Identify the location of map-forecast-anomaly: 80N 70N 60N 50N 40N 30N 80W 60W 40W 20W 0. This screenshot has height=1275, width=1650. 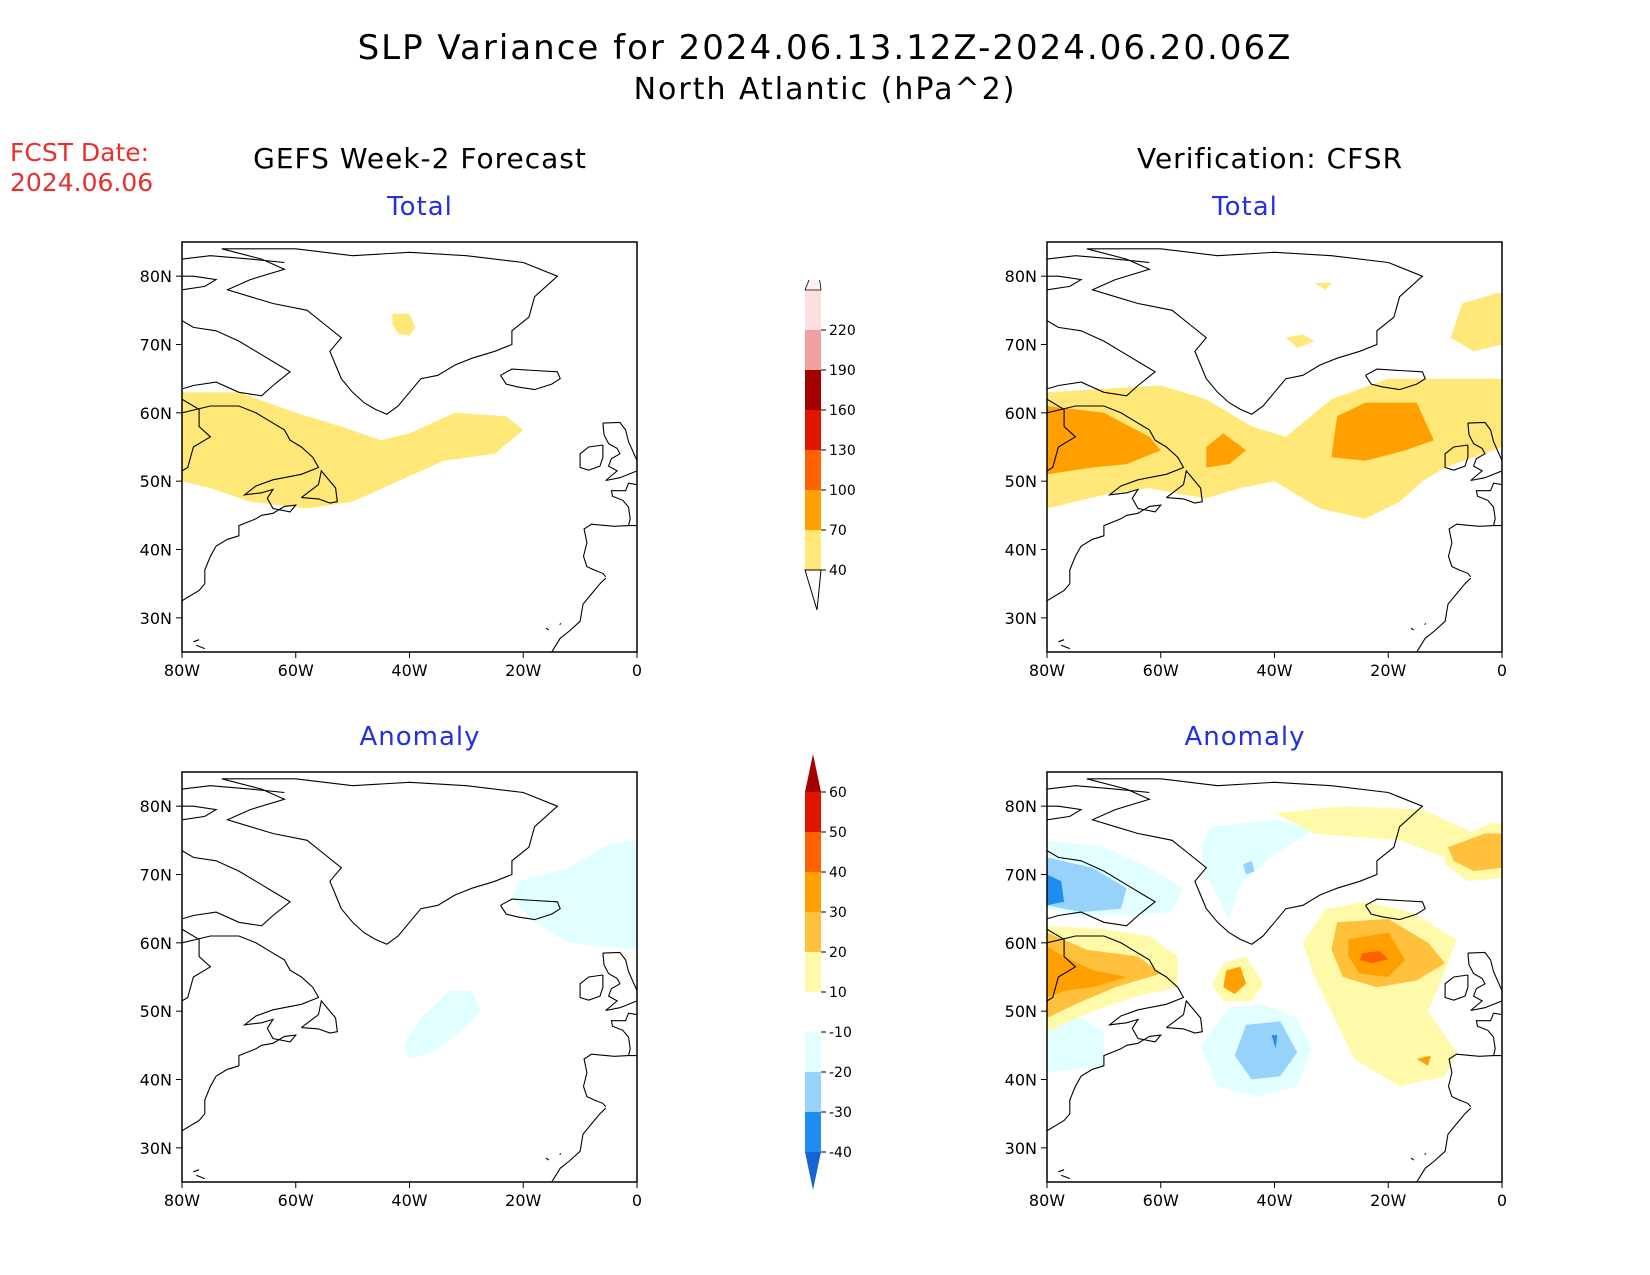
(391, 990).